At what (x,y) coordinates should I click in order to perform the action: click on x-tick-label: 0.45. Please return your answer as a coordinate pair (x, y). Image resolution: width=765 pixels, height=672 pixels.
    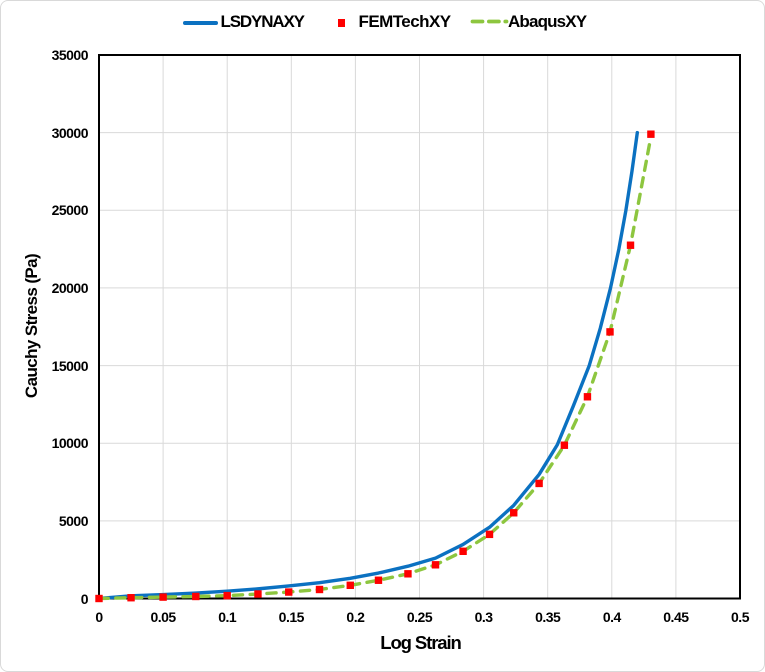
    Looking at the image, I should click on (676, 617).